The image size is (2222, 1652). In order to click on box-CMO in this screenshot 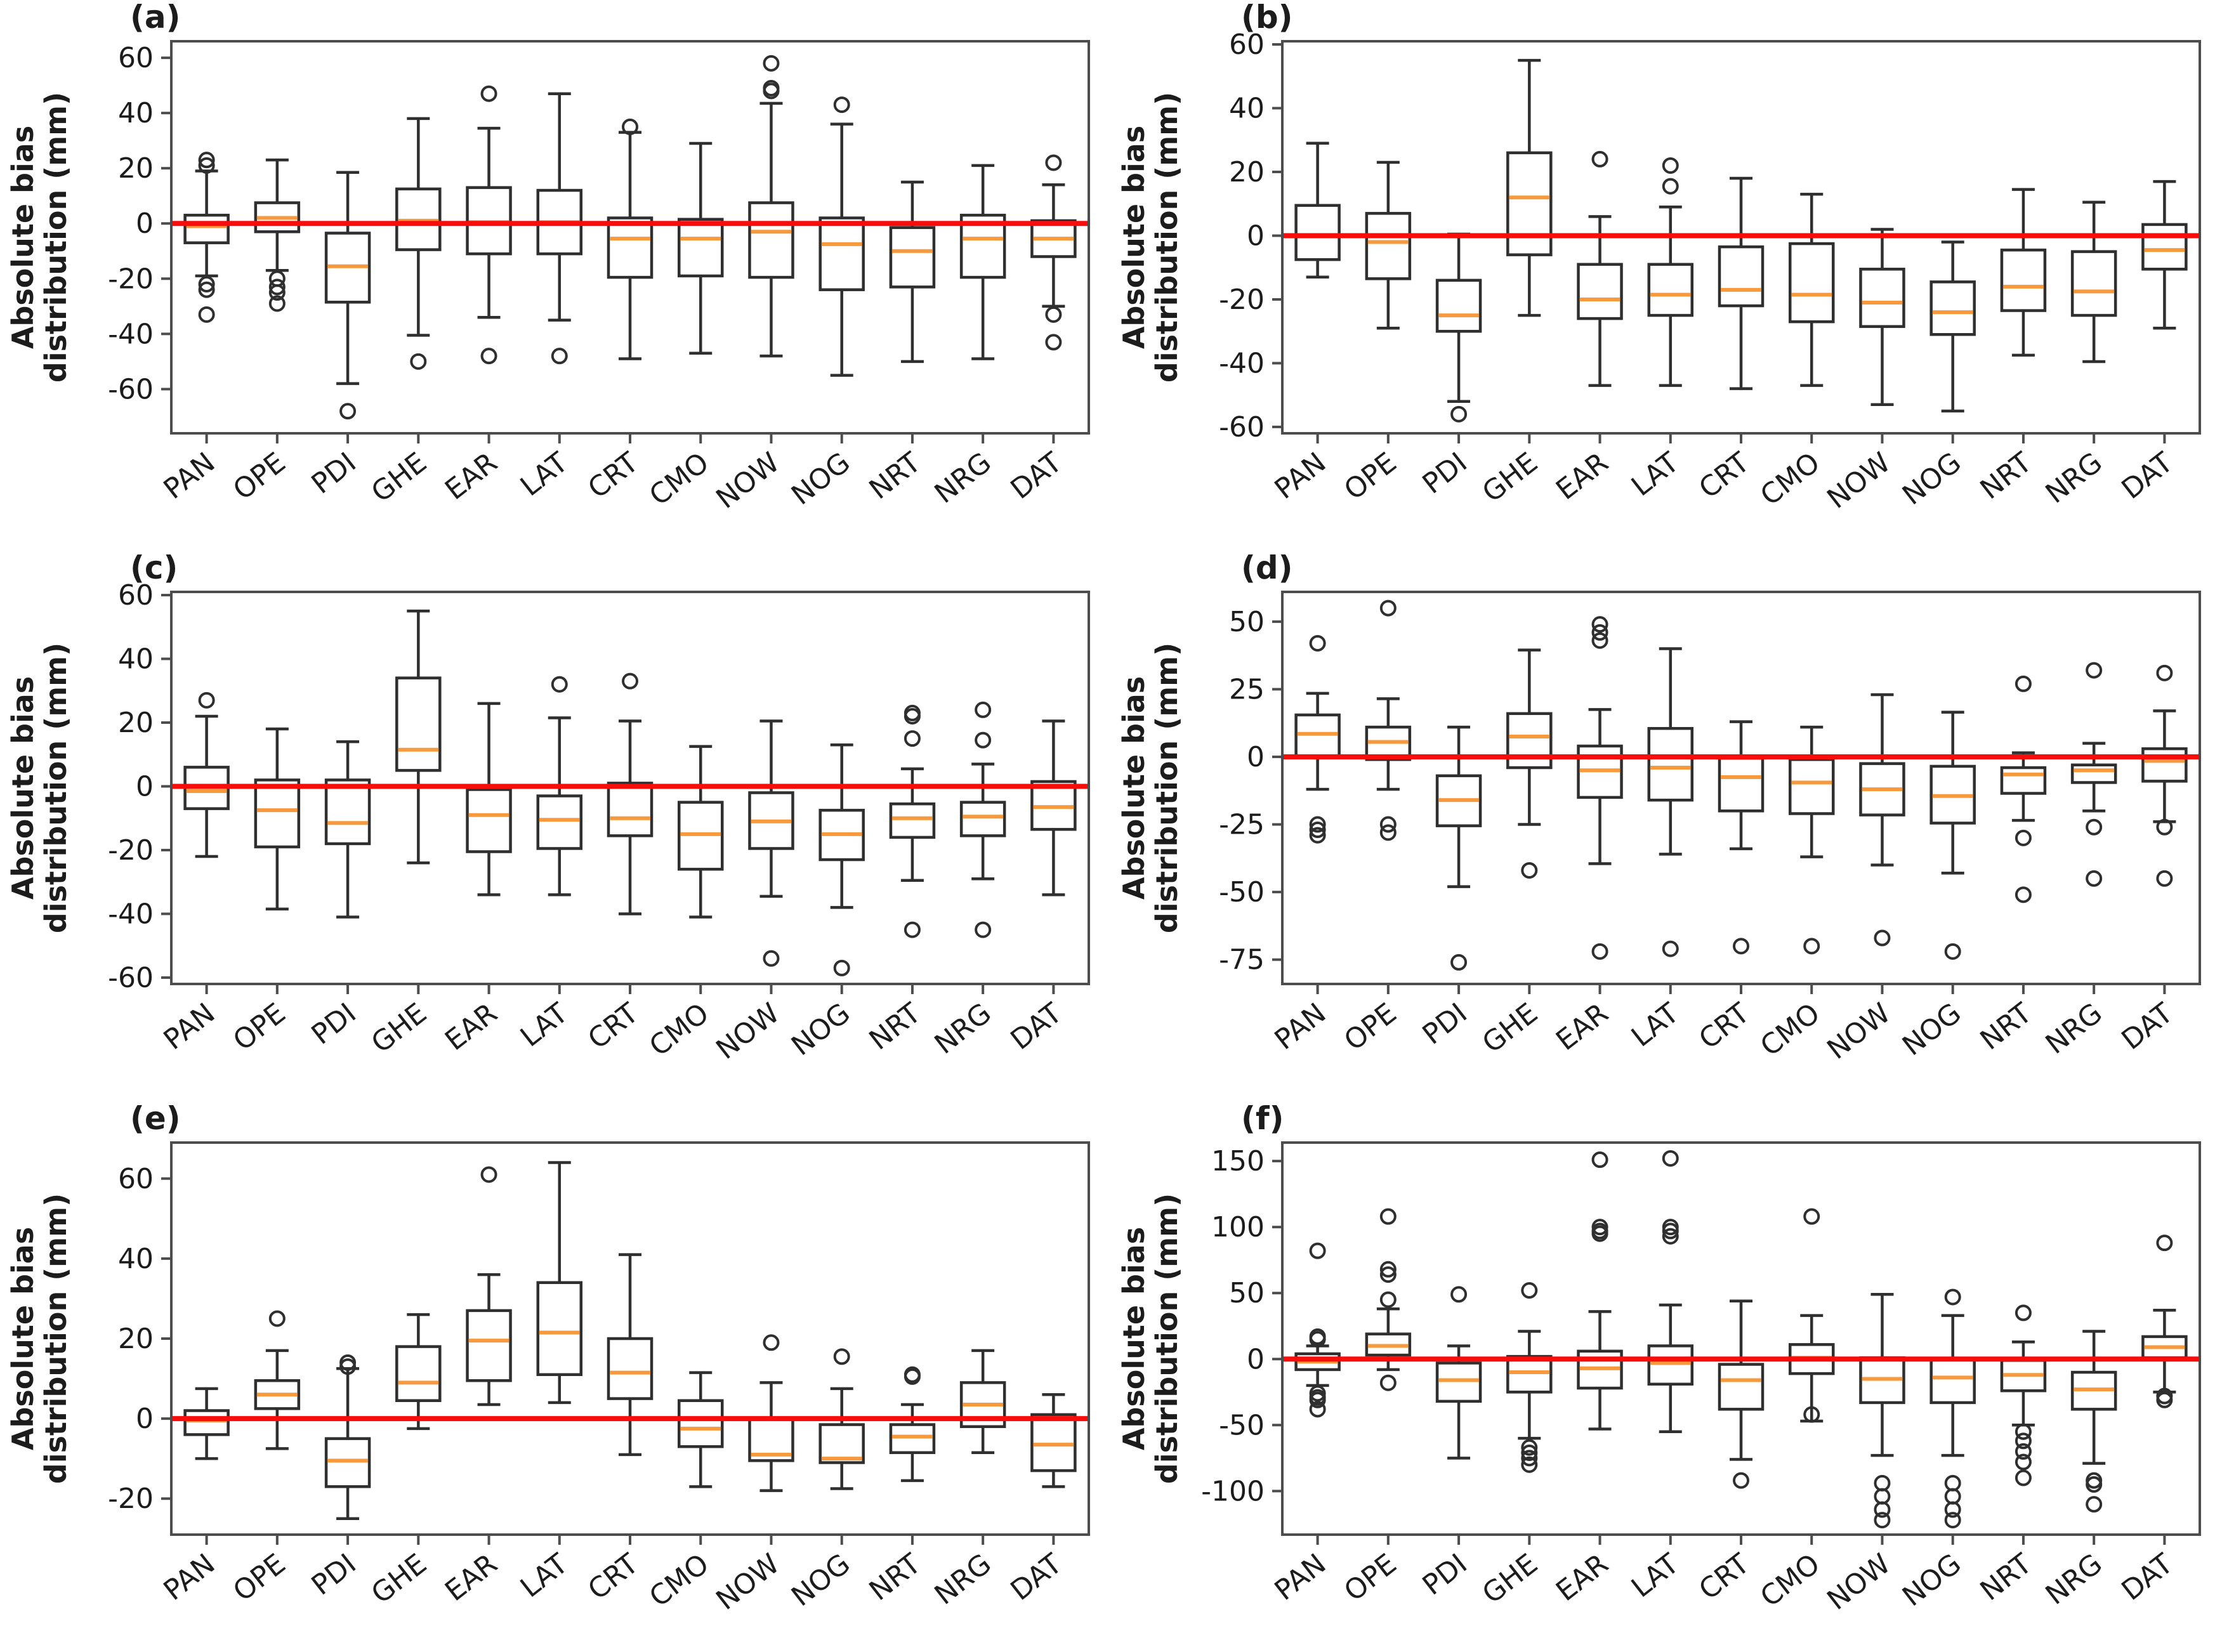, I will do `click(1811, 289)`.